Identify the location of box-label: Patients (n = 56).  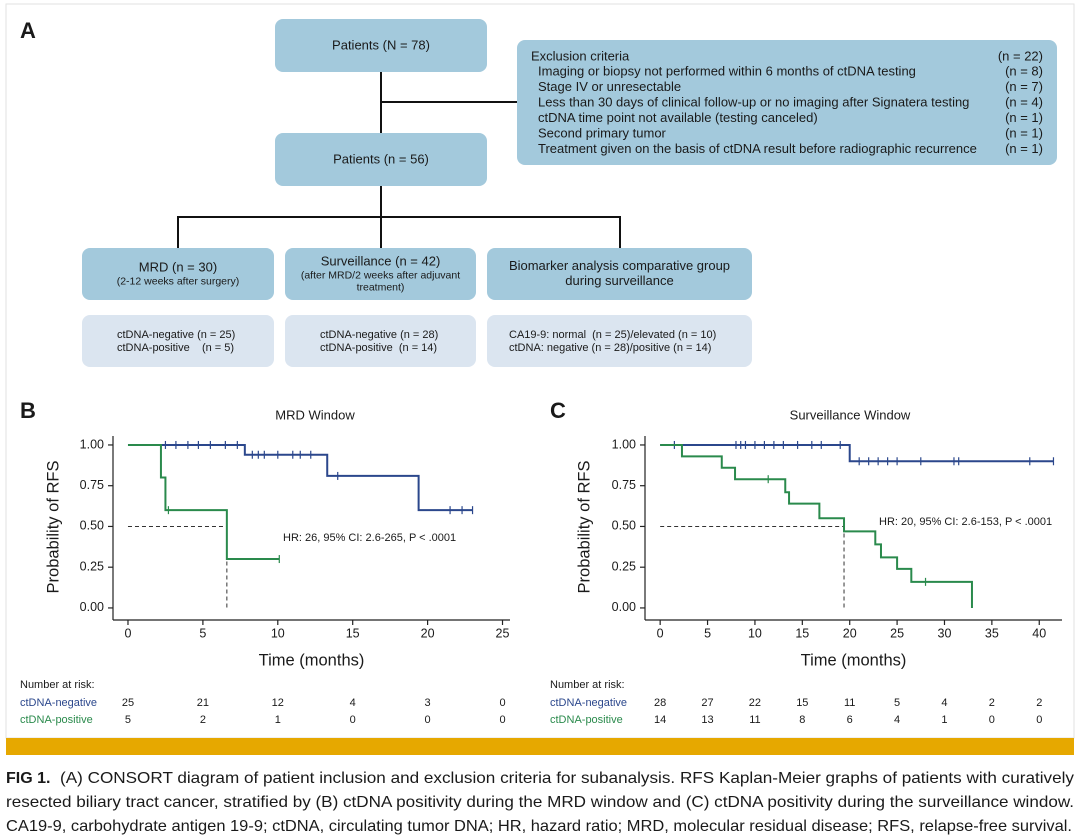
(381, 158).